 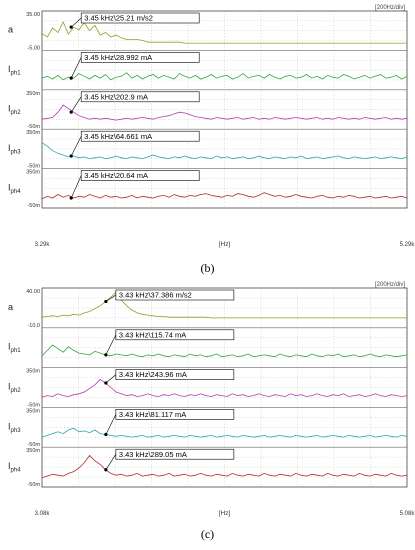 What do you see at coordinates (116, 175) in the screenshot?
I see `marker-label: 3.45 kHz\20.64 mA` at bounding box center [116, 175].